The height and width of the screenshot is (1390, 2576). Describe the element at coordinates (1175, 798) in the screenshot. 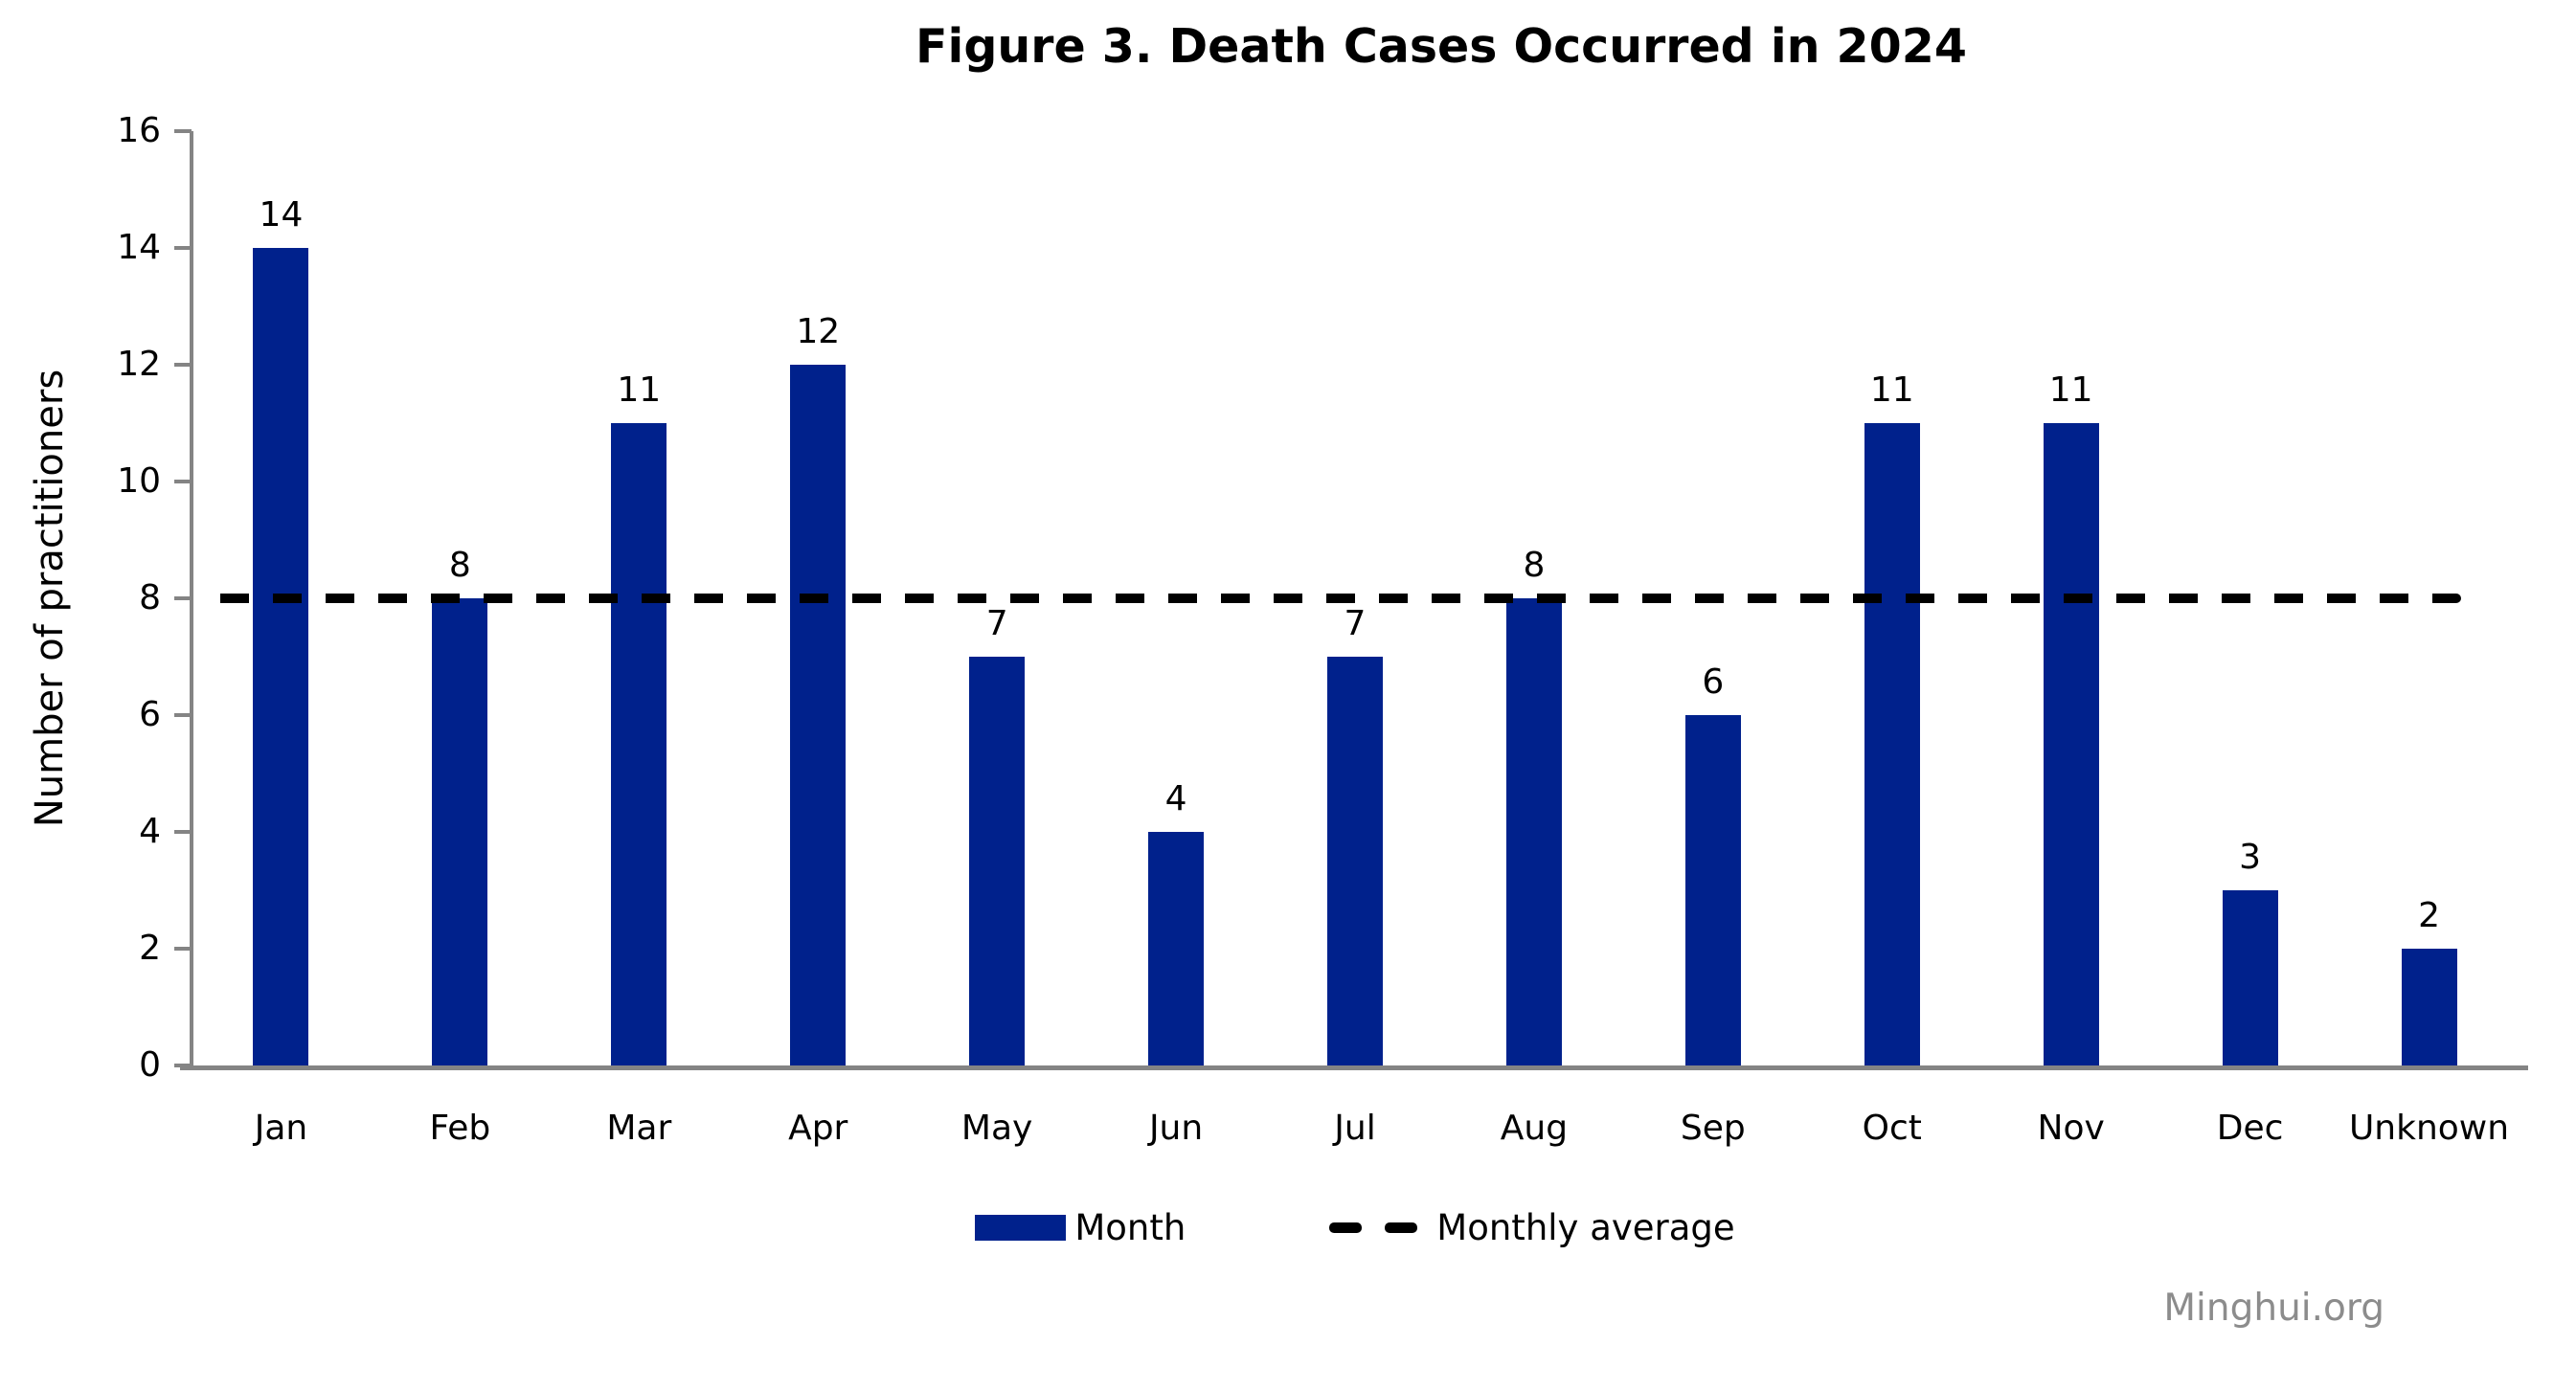

I see `bar-value-label: 4` at that location.